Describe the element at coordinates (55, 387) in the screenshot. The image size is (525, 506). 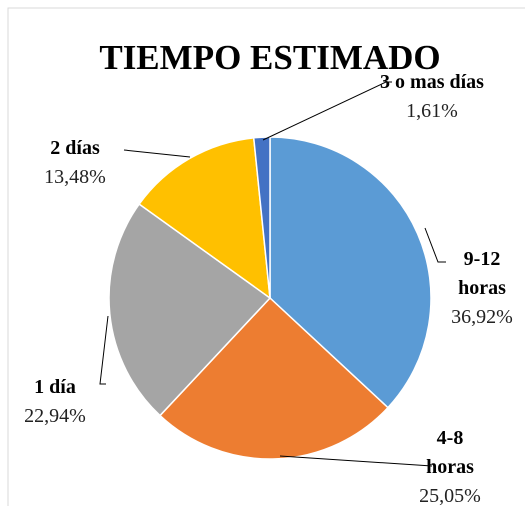
I see `category-label: 1 día` at that location.